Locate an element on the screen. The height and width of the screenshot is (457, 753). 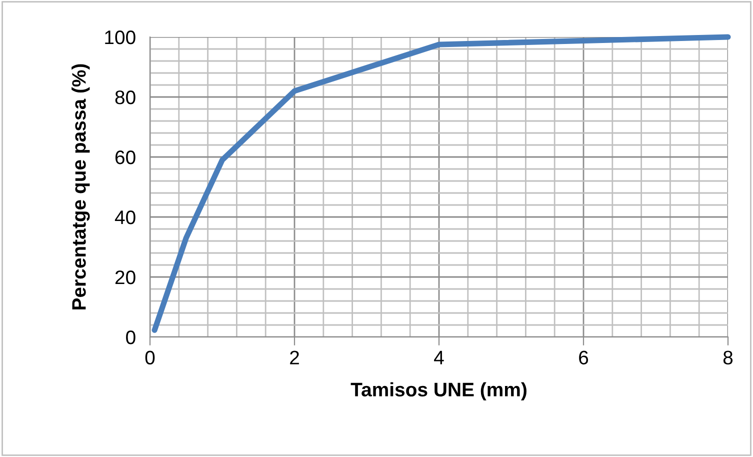
x-tick-label: 2 is located at coordinates (294, 357).